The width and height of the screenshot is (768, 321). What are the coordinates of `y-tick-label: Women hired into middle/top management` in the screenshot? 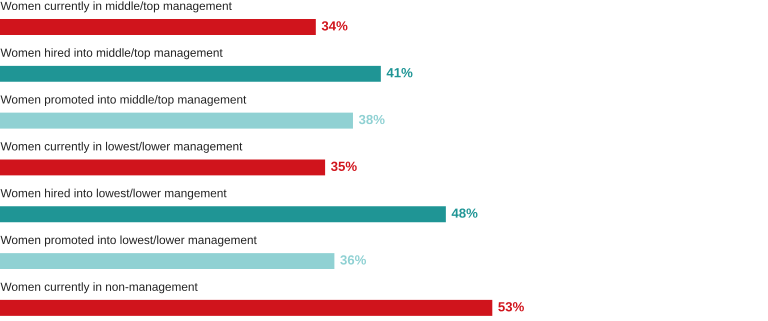 It's located at (111, 54).